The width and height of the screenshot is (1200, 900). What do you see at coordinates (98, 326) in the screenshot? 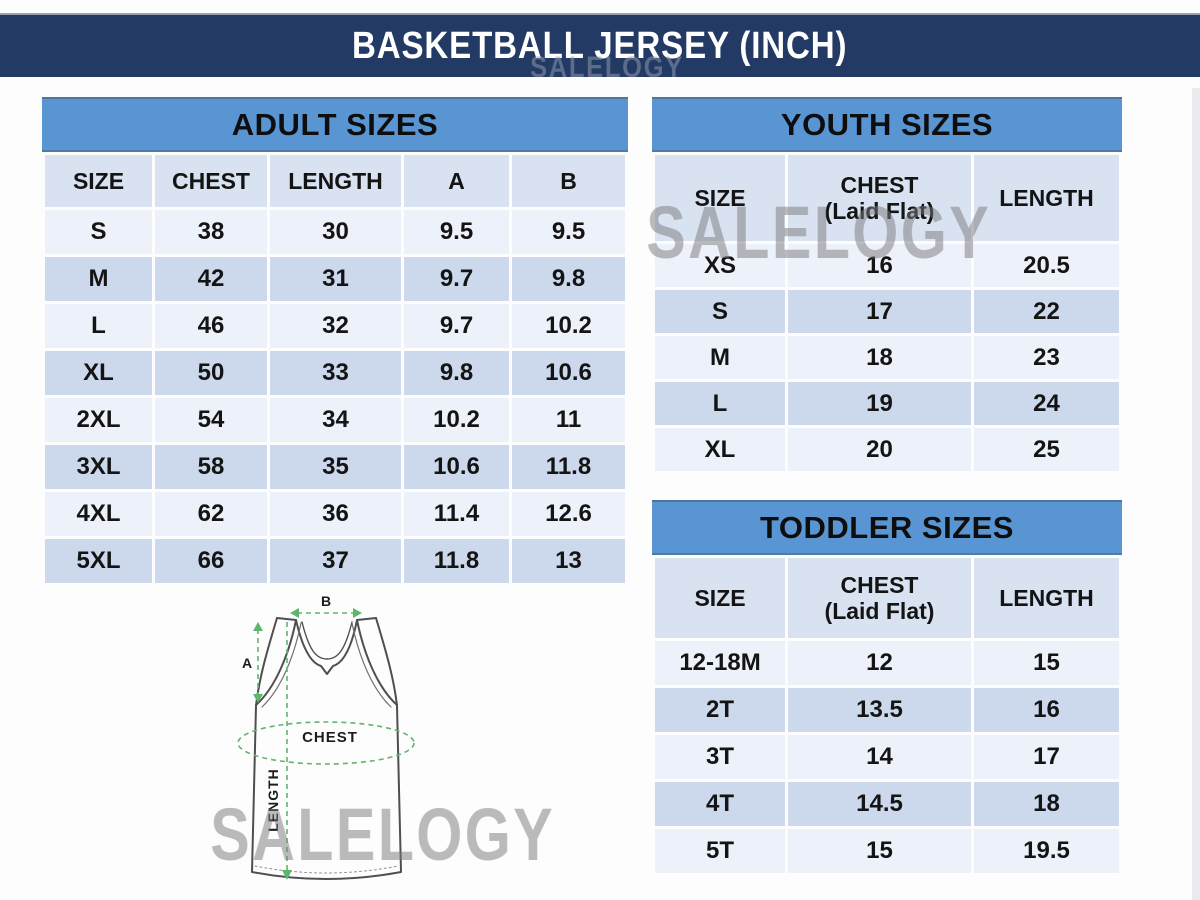
I see `table-cell: L` at bounding box center [98, 326].